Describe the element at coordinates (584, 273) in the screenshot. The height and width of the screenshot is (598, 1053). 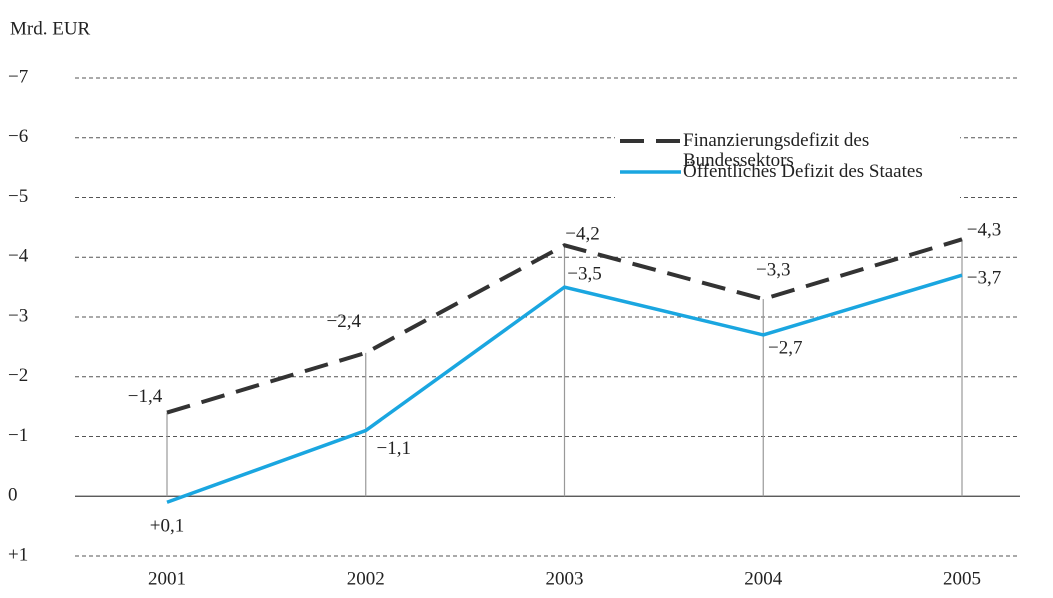
I see `data-label: −3,5` at that location.